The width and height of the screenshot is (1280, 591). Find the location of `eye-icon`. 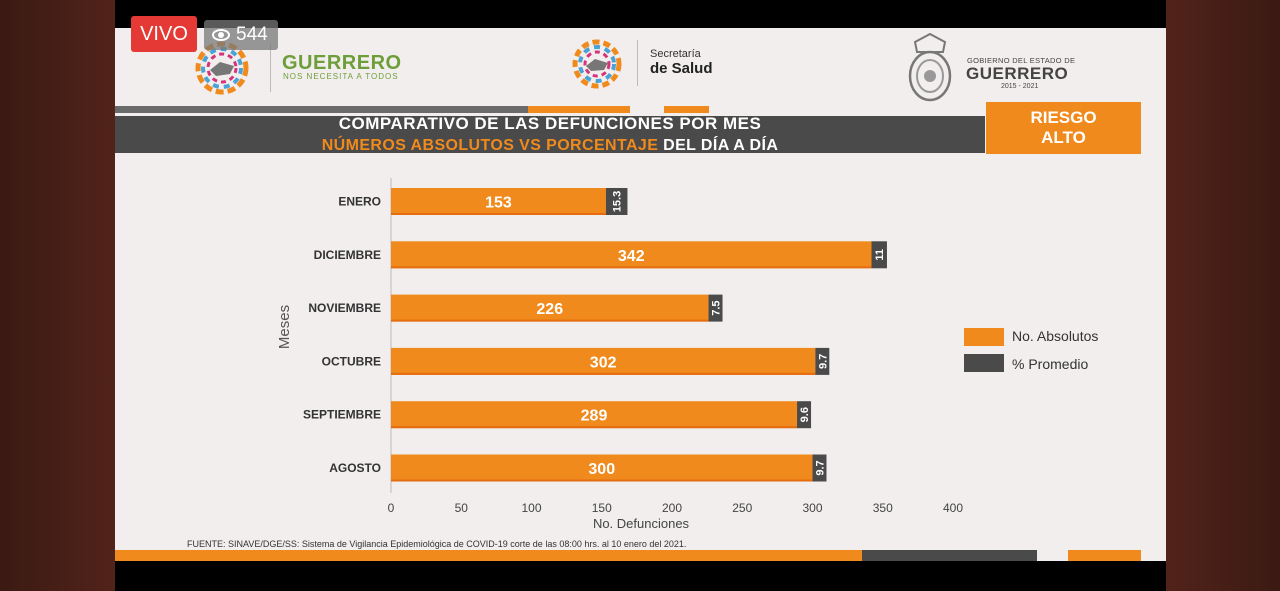

eye-icon is located at coordinates (221, 35).